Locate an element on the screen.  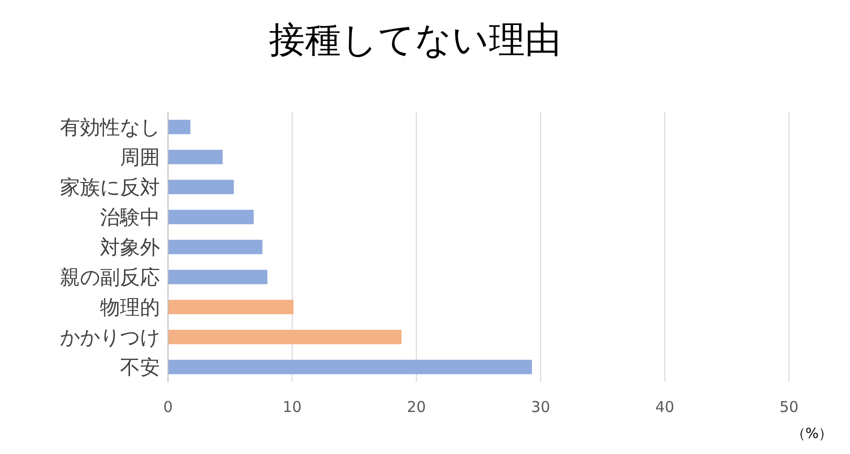
y-tick-label: 治験中 is located at coordinates (130, 217).